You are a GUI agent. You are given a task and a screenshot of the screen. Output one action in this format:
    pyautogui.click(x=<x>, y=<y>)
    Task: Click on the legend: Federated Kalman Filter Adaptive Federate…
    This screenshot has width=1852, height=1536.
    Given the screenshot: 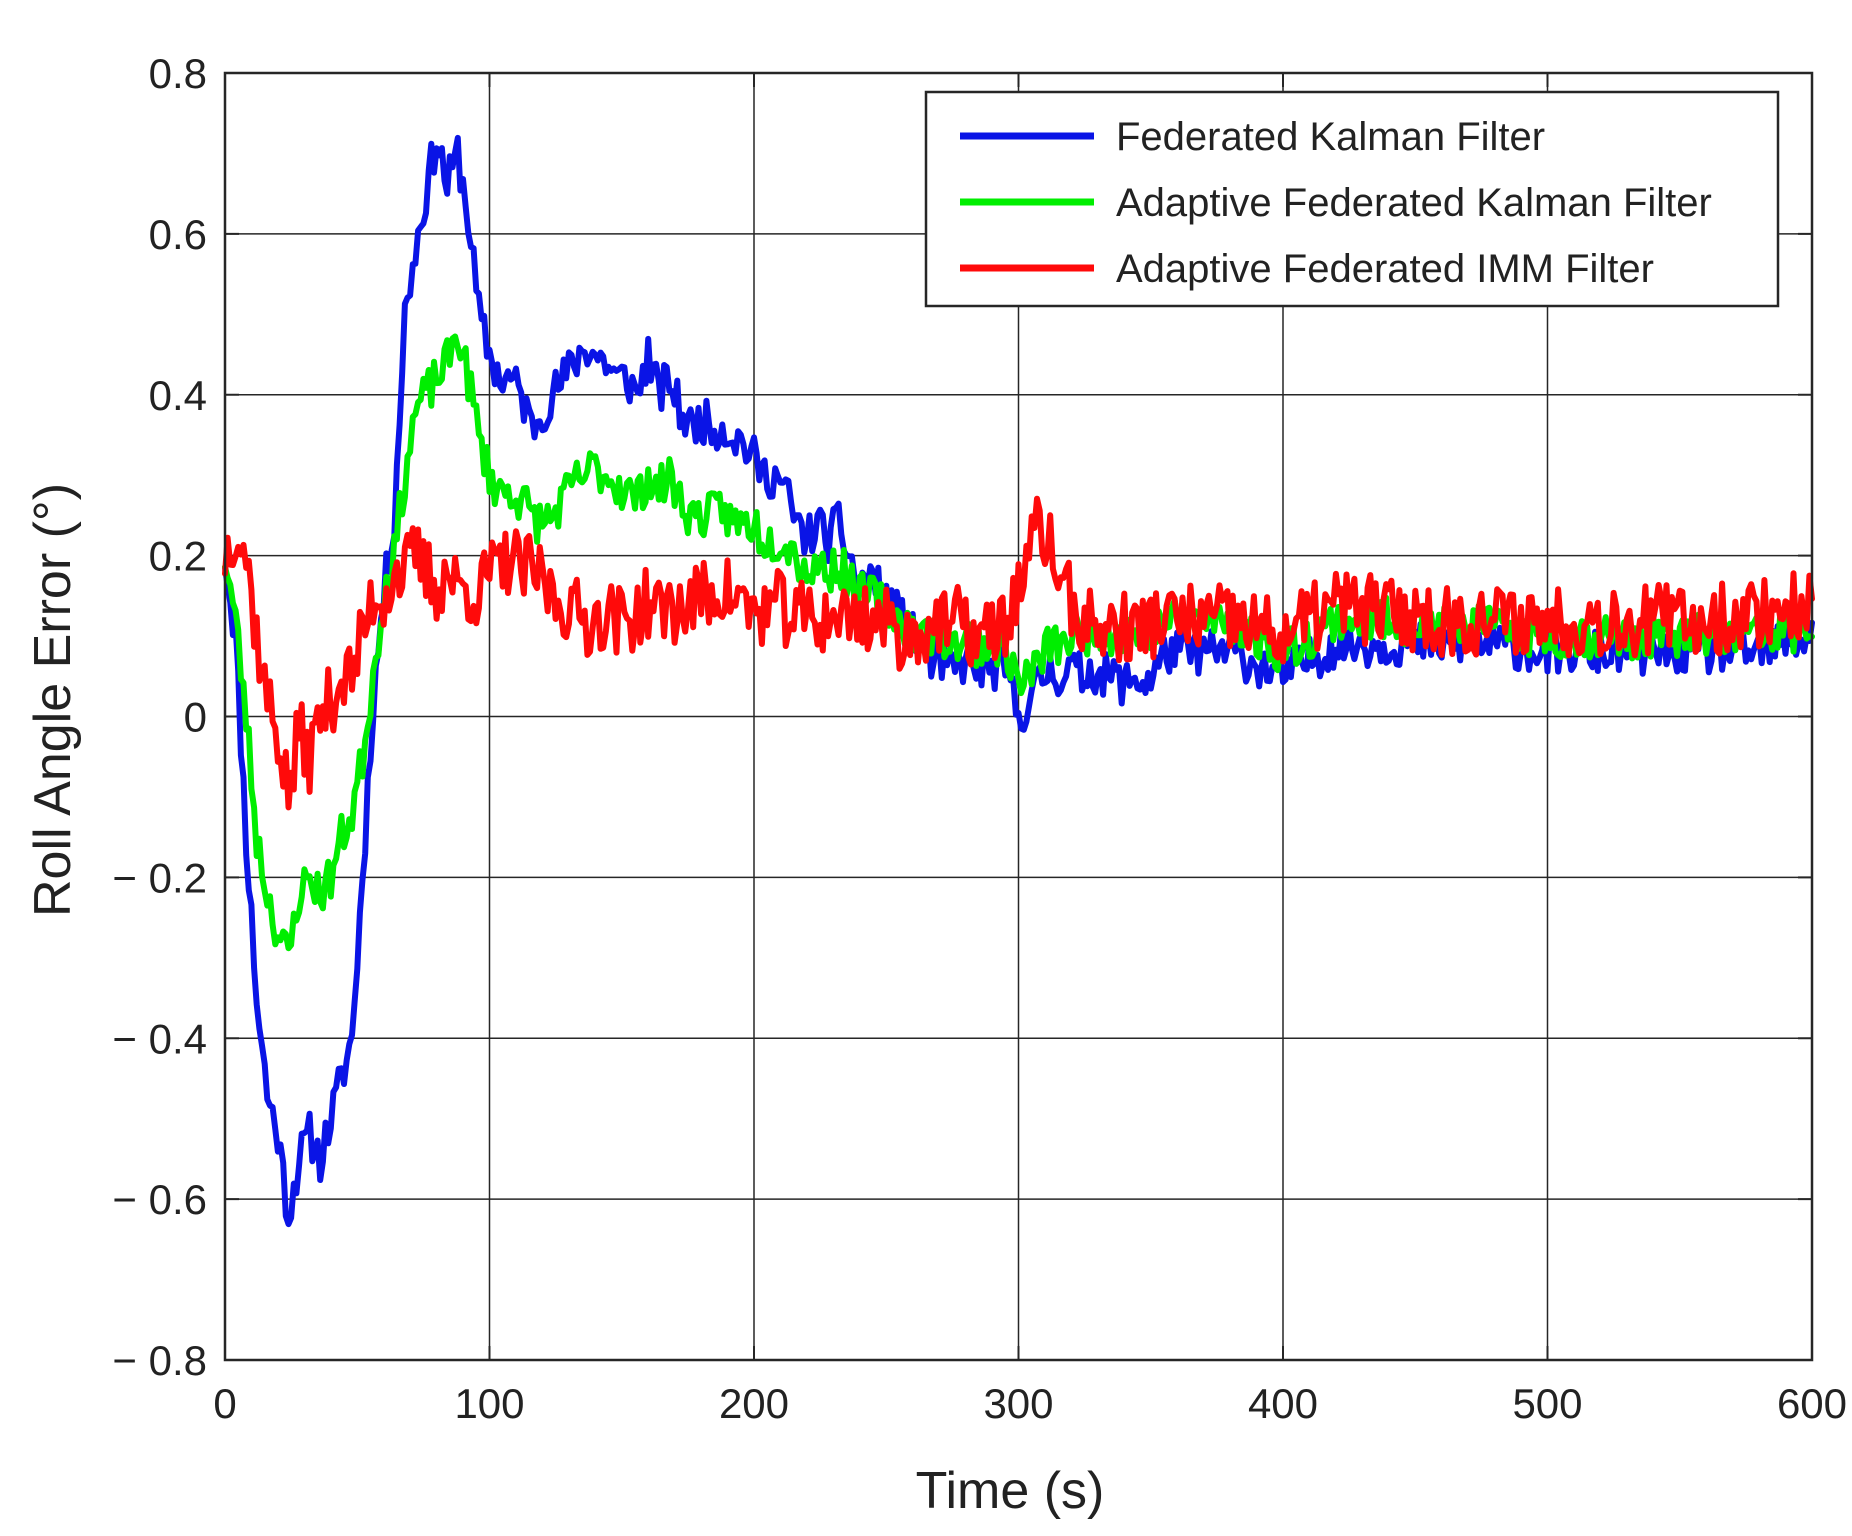 What is the action you would take?
    pyautogui.click(x=1352, y=199)
    